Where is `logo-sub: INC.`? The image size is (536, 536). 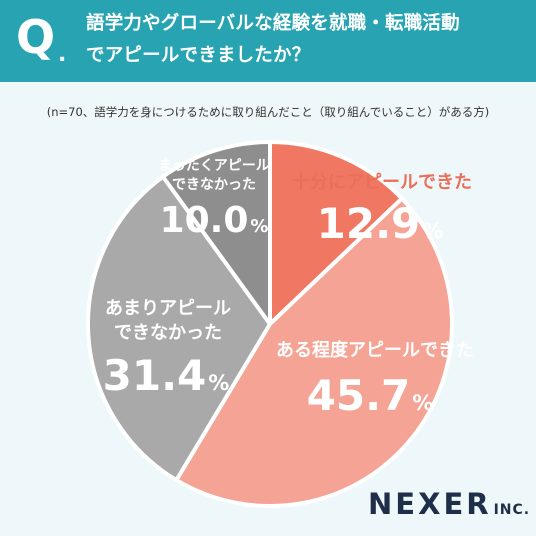 logo-sub: INC. is located at coordinates (512, 510).